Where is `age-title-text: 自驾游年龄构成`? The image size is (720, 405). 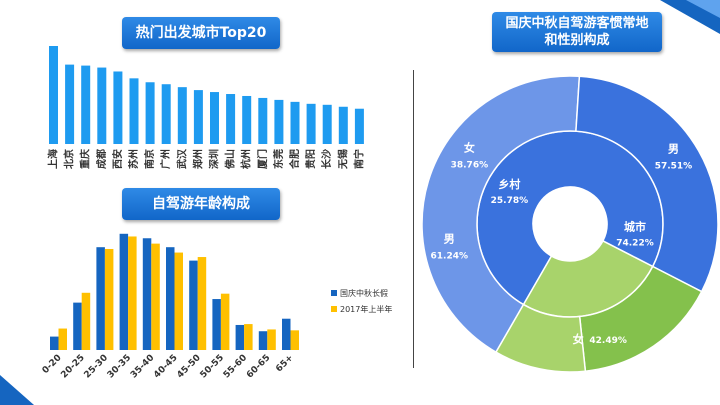 age-title-text: 自驾游年龄构成 is located at coordinates (201, 204).